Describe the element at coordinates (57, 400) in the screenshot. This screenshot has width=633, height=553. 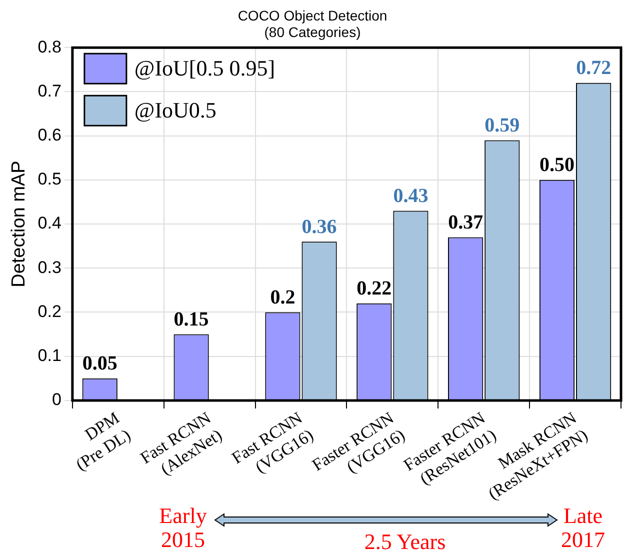
I see `y-tick-label: 0` at that location.